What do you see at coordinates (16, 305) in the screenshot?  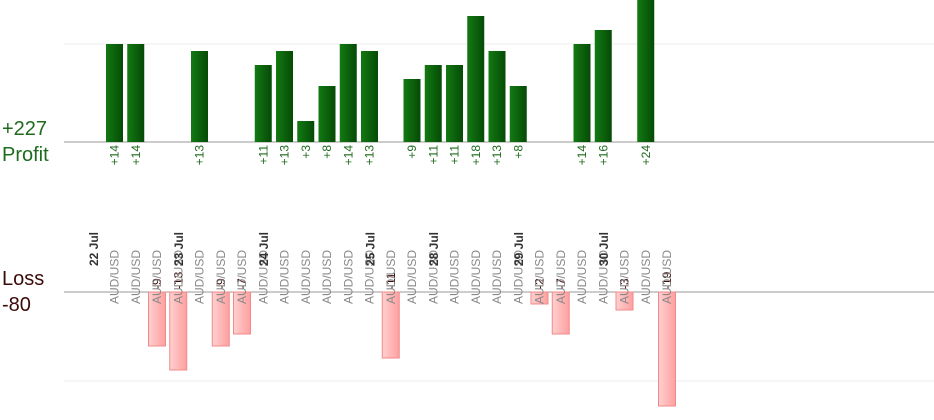 I see `loss-total: -80` at bounding box center [16, 305].